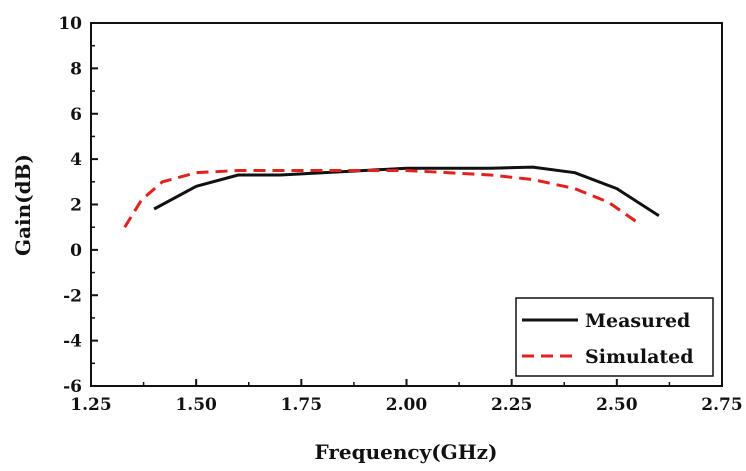 The width and height of the screenshot is (746, 471). Describe the element at coordinates (196, 405) in the screenshot. I see `x-tick-label: 1.50` at that location.